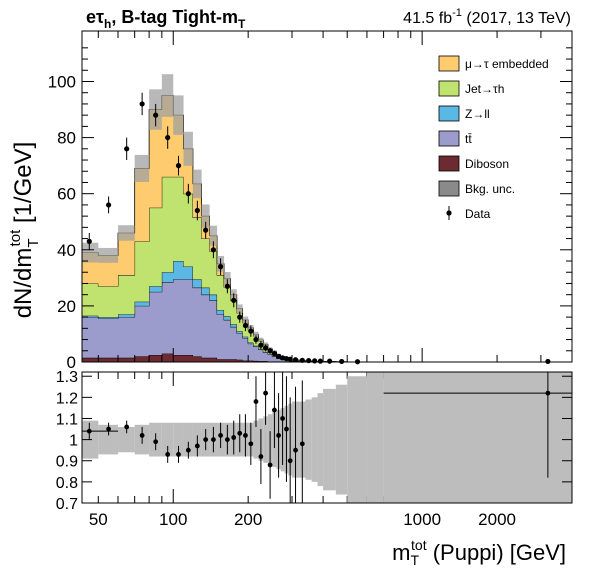  I want to click on legend-label: Data, so click(478, 214).